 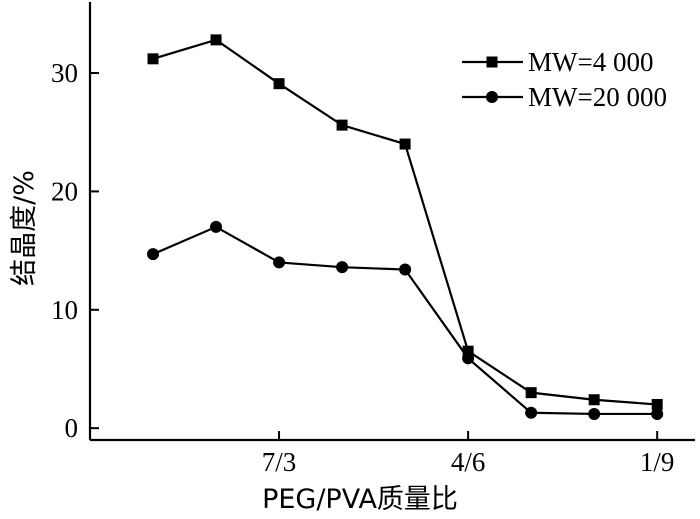 What do you see at coordinates (279, 462) in the screenshot?
I see `x-tick-label: 7/3` at bounding box center [279, 462].